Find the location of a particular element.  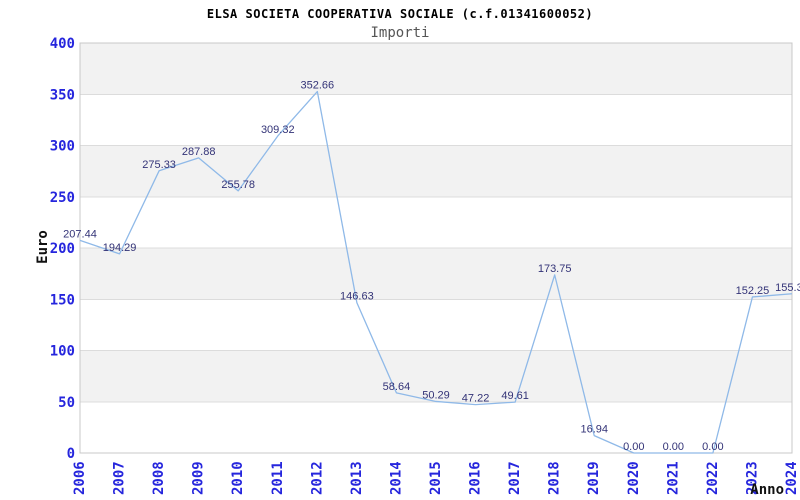

x-tick-label: 2008 is located at coordinates (159, 478).